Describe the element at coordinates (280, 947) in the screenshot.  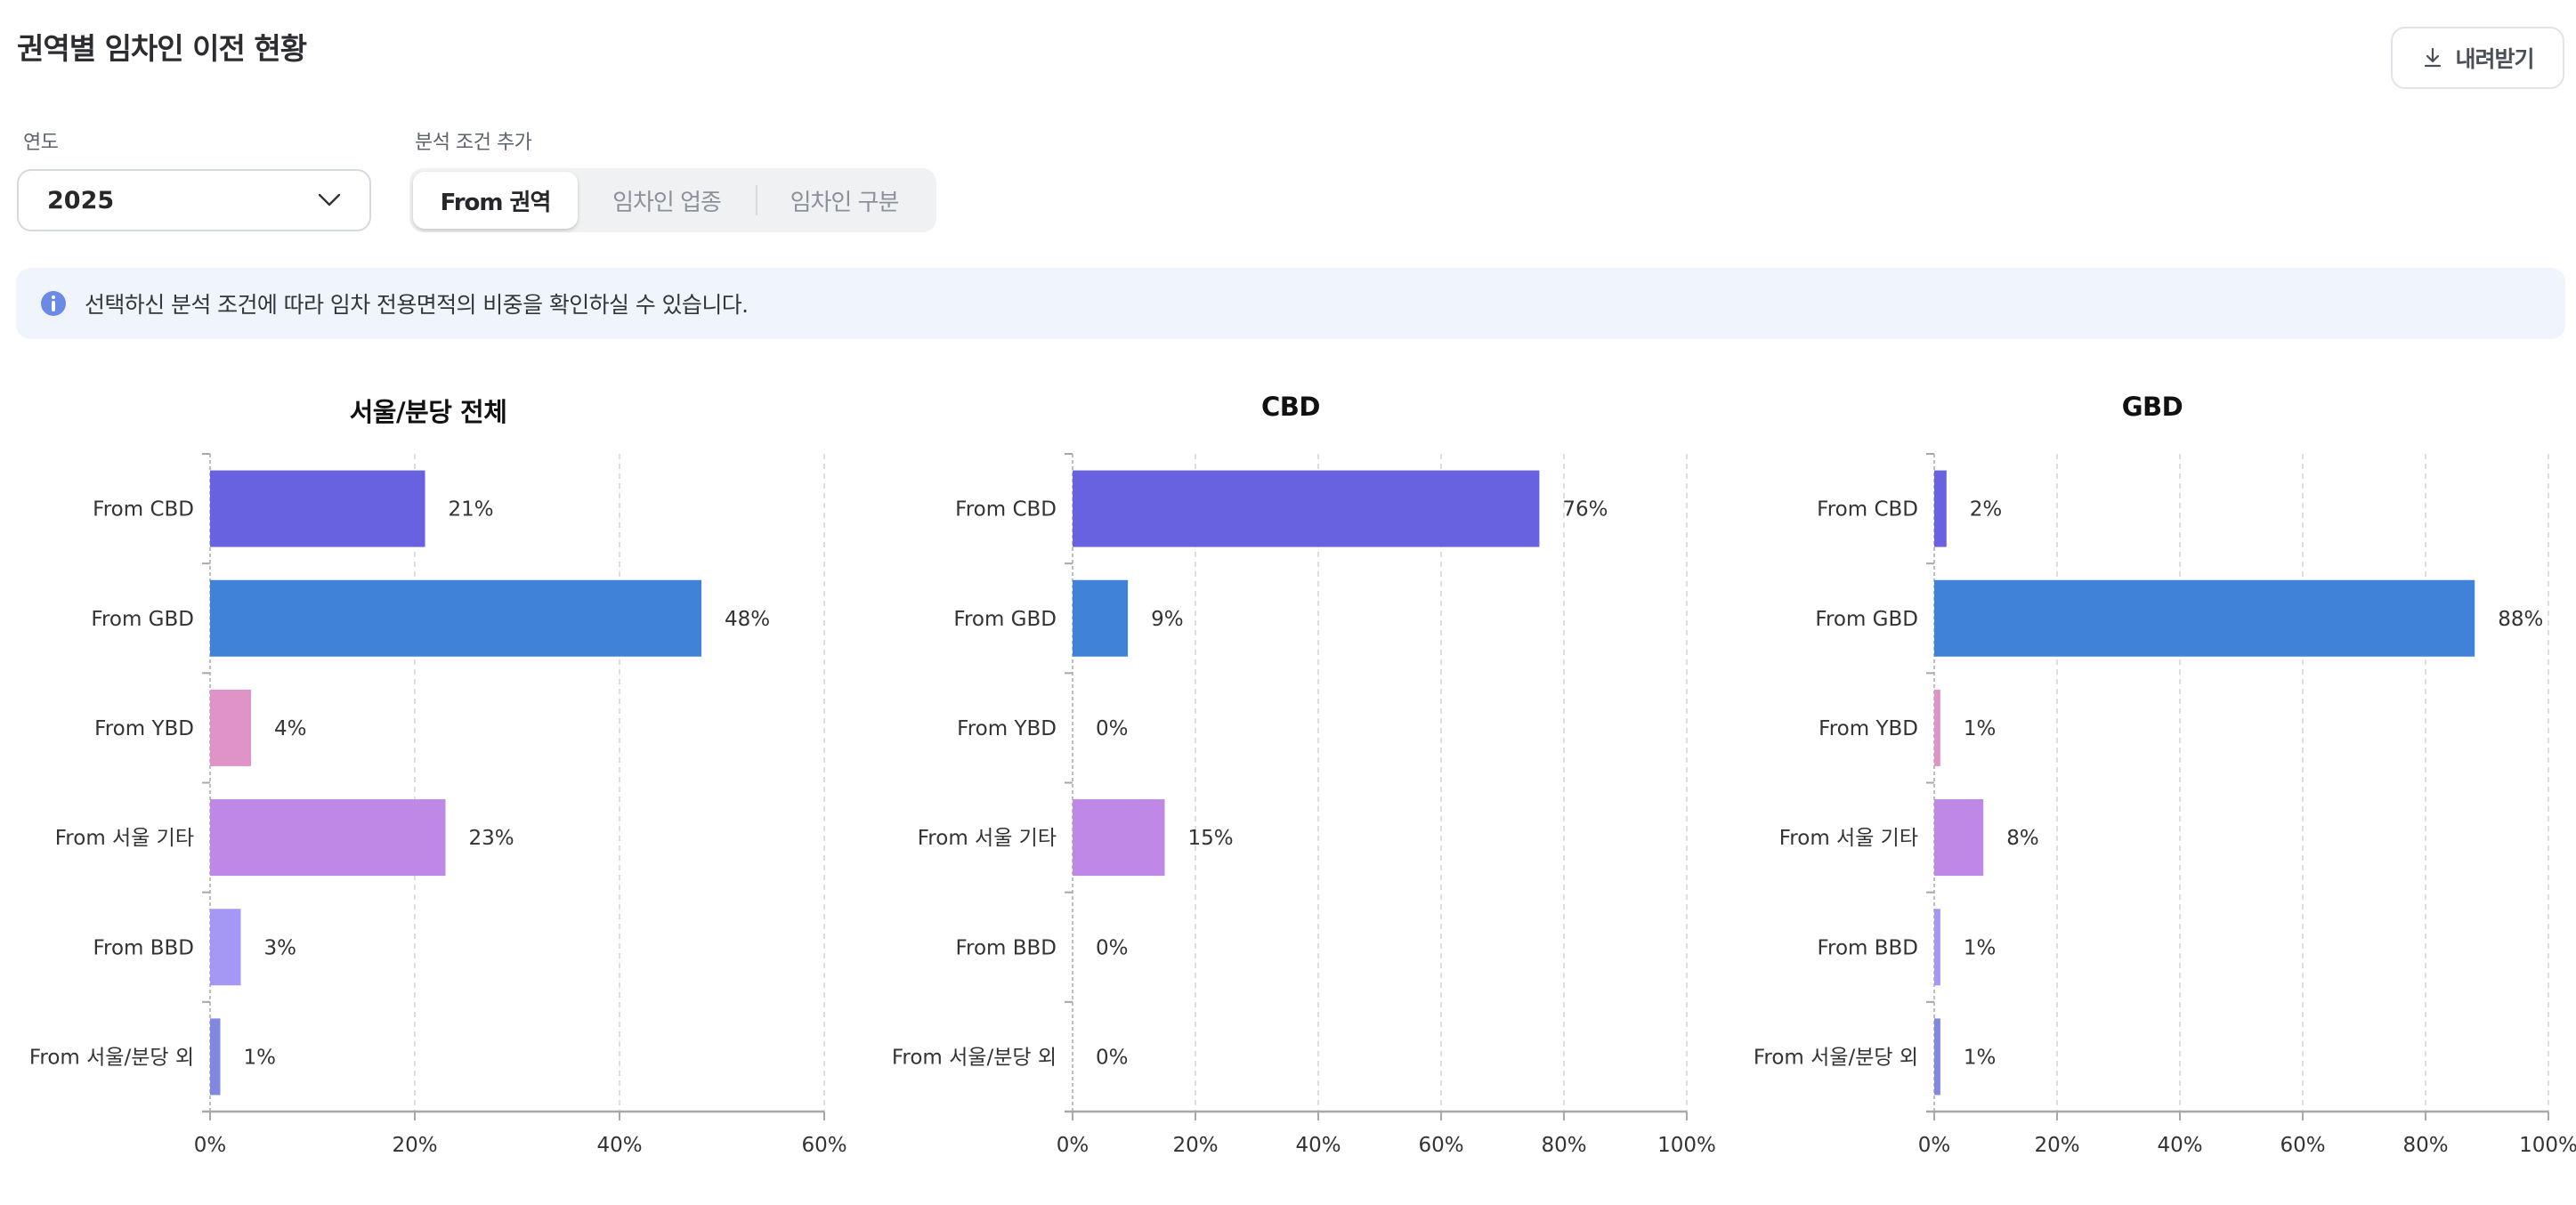
I see `value-label: 3%` at that location.